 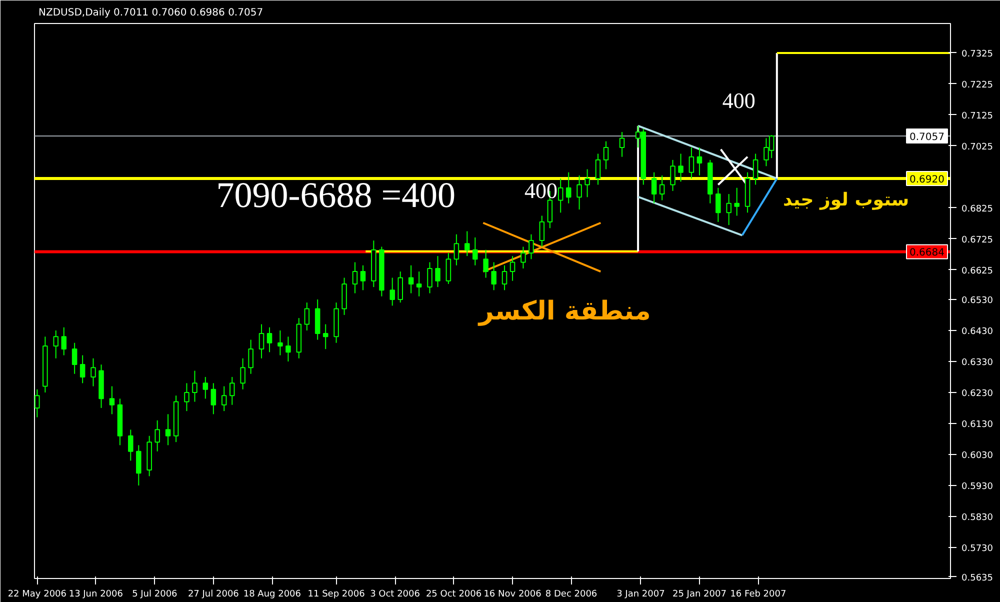 What do you see at coordinates (978, 549) in the screenshot?
I see `y-tick-label: 0.5730` at bounding box center [978, 549].